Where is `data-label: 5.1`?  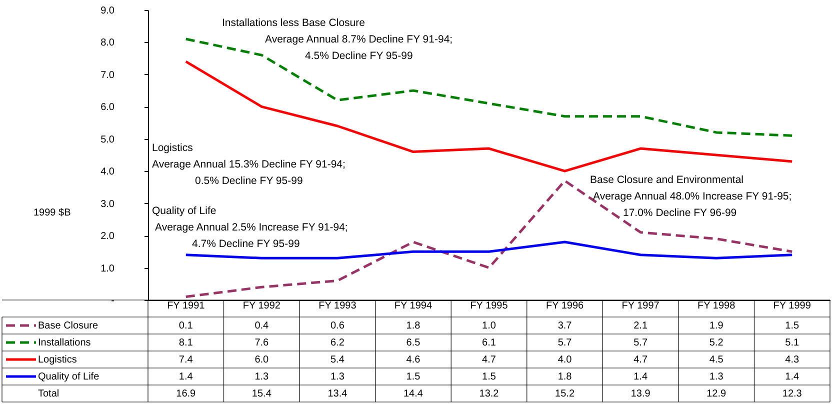 data-label: 5.1 is located at coordinates (792, 343).